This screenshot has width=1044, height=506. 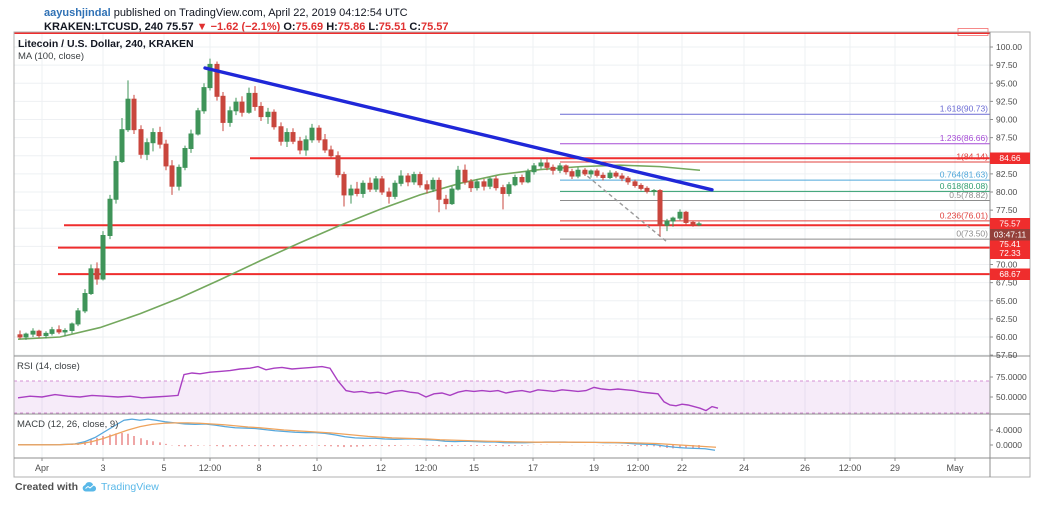 What do you see at coordinates (1009, 430) in the screenshot?
I see `macd-tick-label: 4.0000` at bounding box center [1009, 430].